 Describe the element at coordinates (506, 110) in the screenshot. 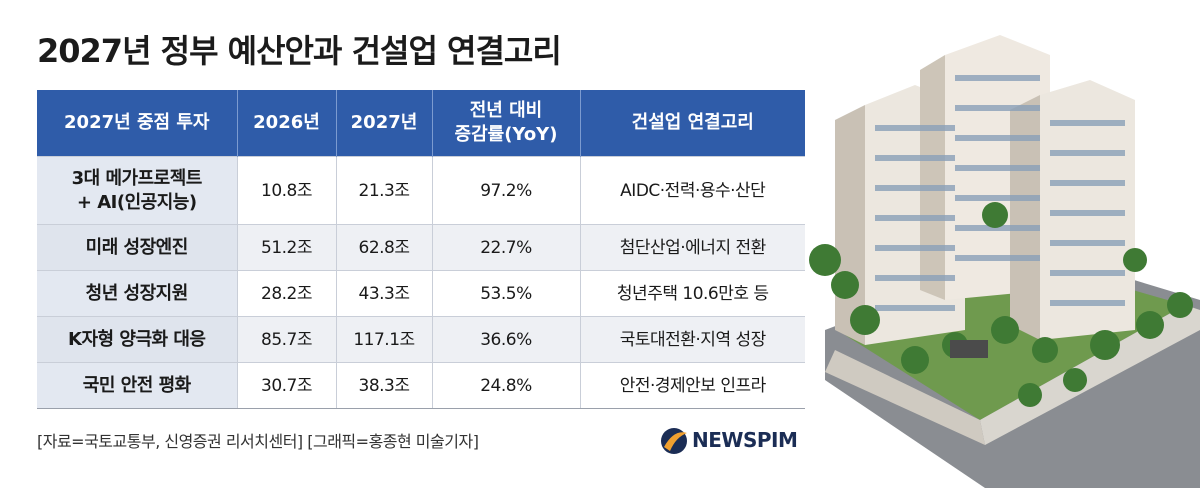

I see `cell-line: 전년 대비` at that location.